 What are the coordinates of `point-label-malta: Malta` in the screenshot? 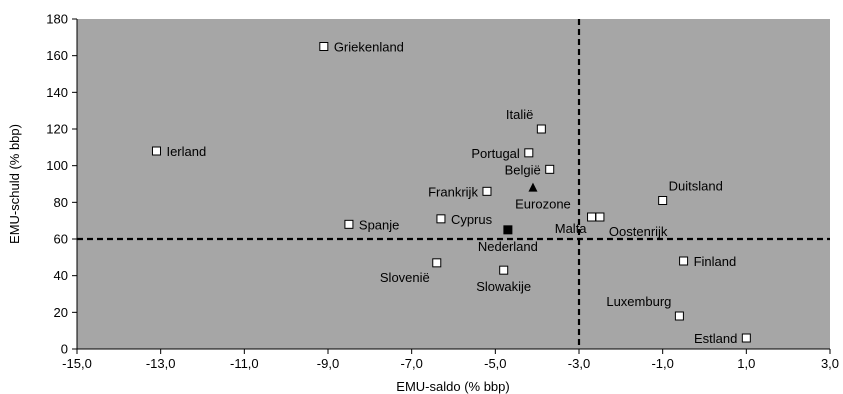 It's located at (571, 228).